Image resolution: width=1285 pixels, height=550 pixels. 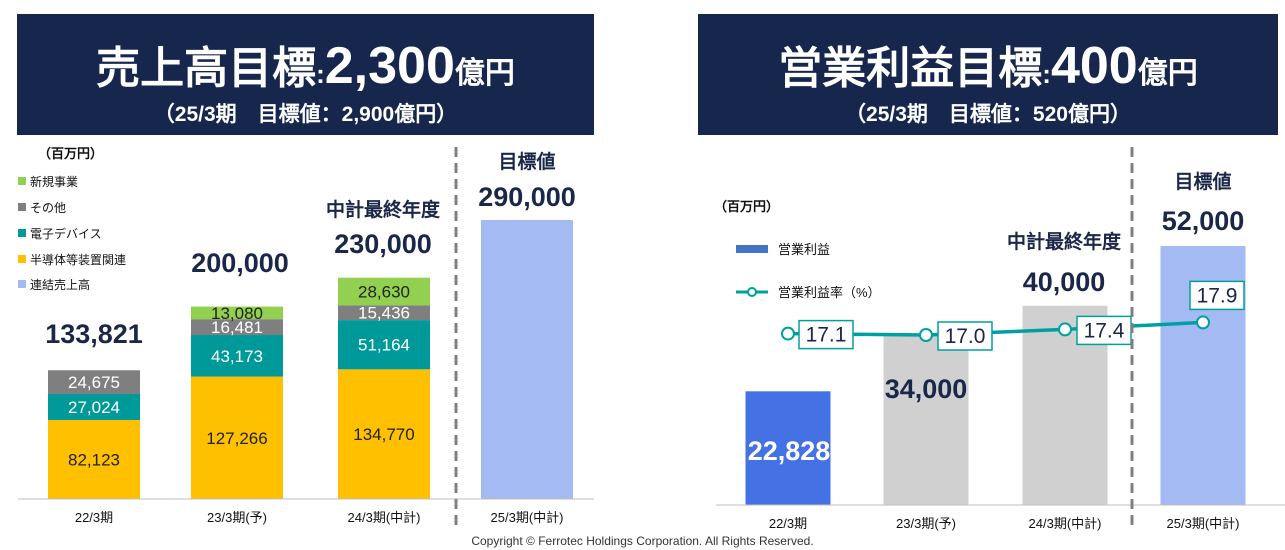 I want to click on sales-segment-label: 24,675, so click(x=94, y=382).